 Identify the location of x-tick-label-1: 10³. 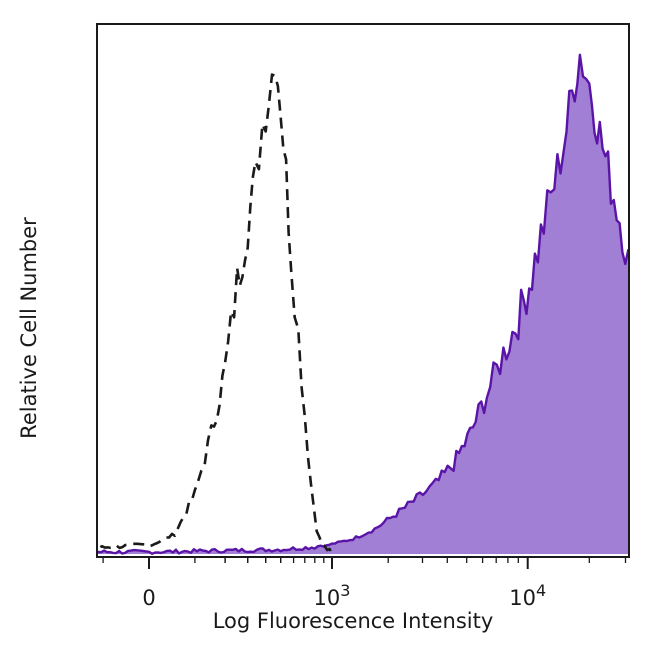
(332, 595).